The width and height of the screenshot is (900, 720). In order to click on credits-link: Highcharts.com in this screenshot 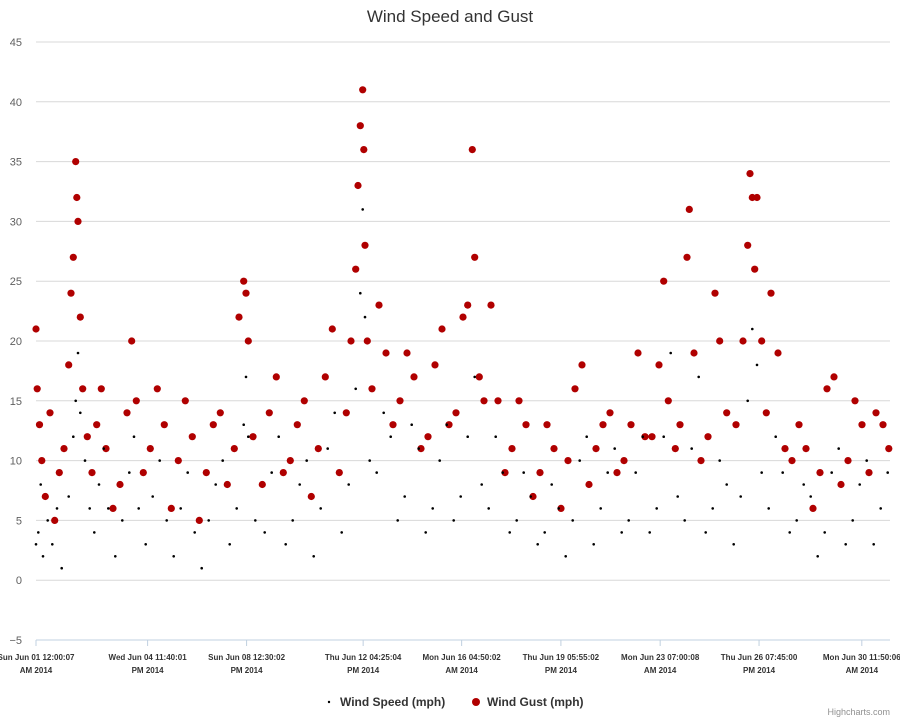, I will do `click(858, 712)`.